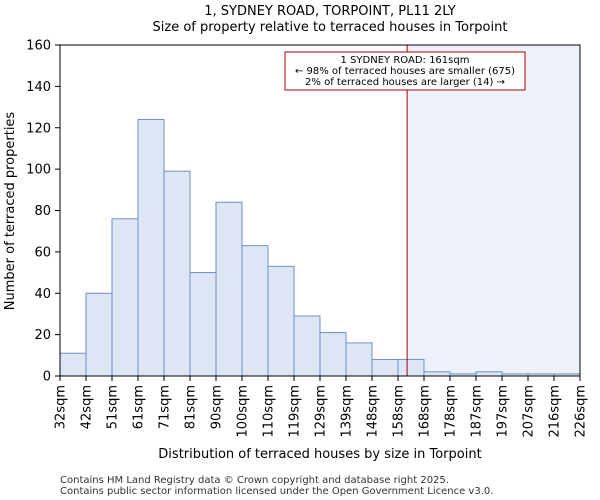 The image size is (600, 500). Describe the element at coordinates (555, 411) in the screenshot. I see `x-tick-label: 216sqm` at that location.